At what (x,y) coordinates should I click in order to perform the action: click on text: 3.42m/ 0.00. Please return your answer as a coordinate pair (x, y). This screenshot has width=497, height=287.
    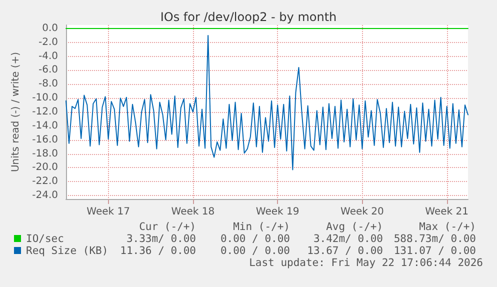
    Looking at the image, I should click on (348, 239).